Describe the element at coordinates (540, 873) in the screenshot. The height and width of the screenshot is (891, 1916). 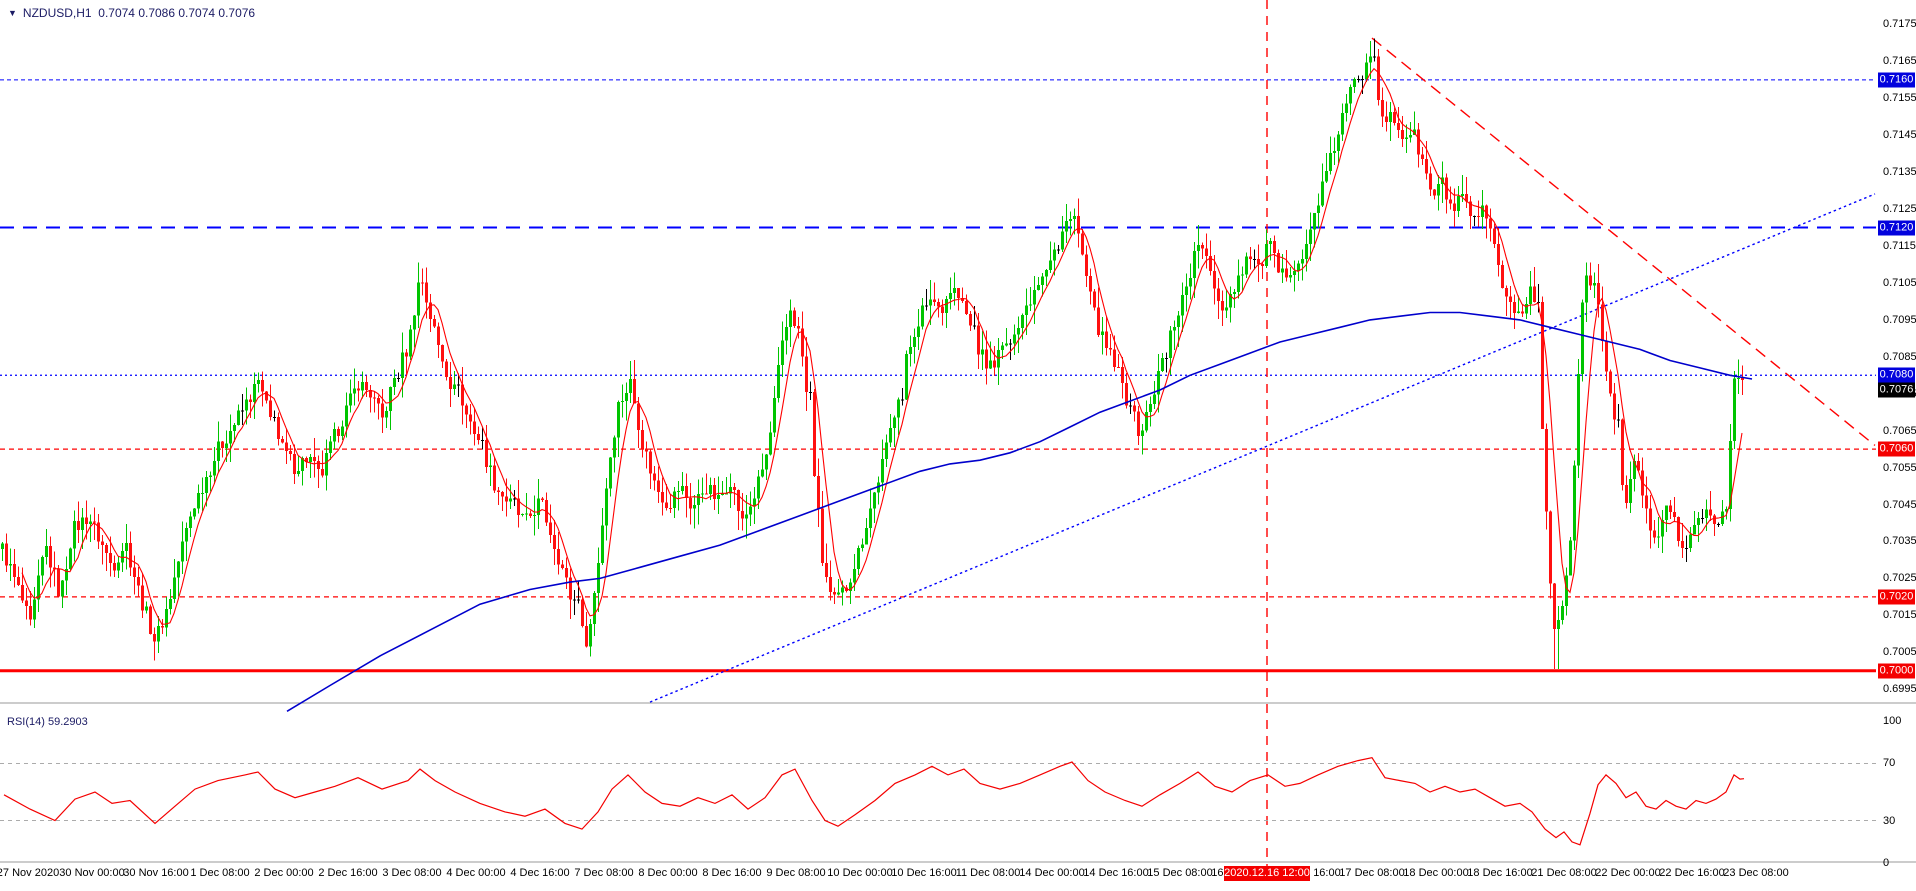
I see `time-axis-label: 4 Dec 16:00` at that location.